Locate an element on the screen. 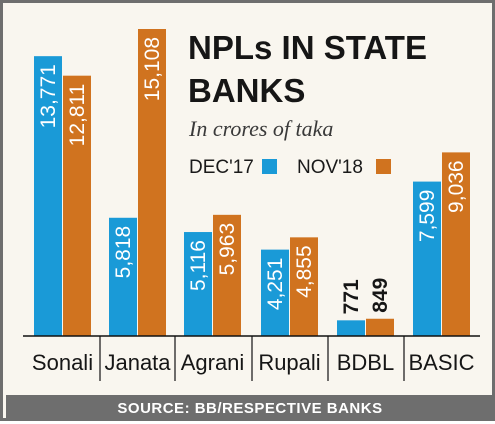 The image size is (495, 424). value-label-rupali-nov18: 4,855 is located at coordinates (304, 271).